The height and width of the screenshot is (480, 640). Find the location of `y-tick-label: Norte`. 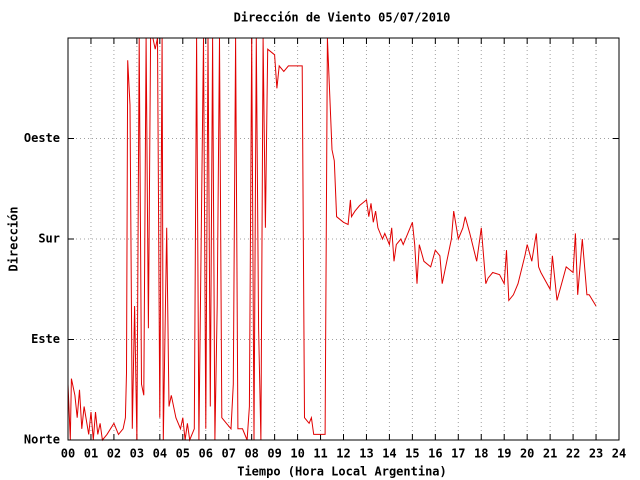

y-tick-label: Norte is located at coordinates (42, 440).